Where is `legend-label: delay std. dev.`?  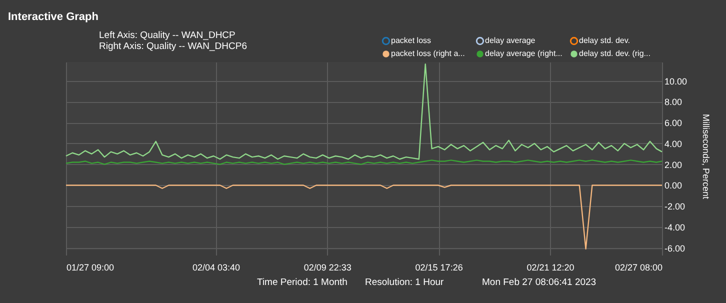 legend-label: delay std. dev. is located at coordinates (604, 40).